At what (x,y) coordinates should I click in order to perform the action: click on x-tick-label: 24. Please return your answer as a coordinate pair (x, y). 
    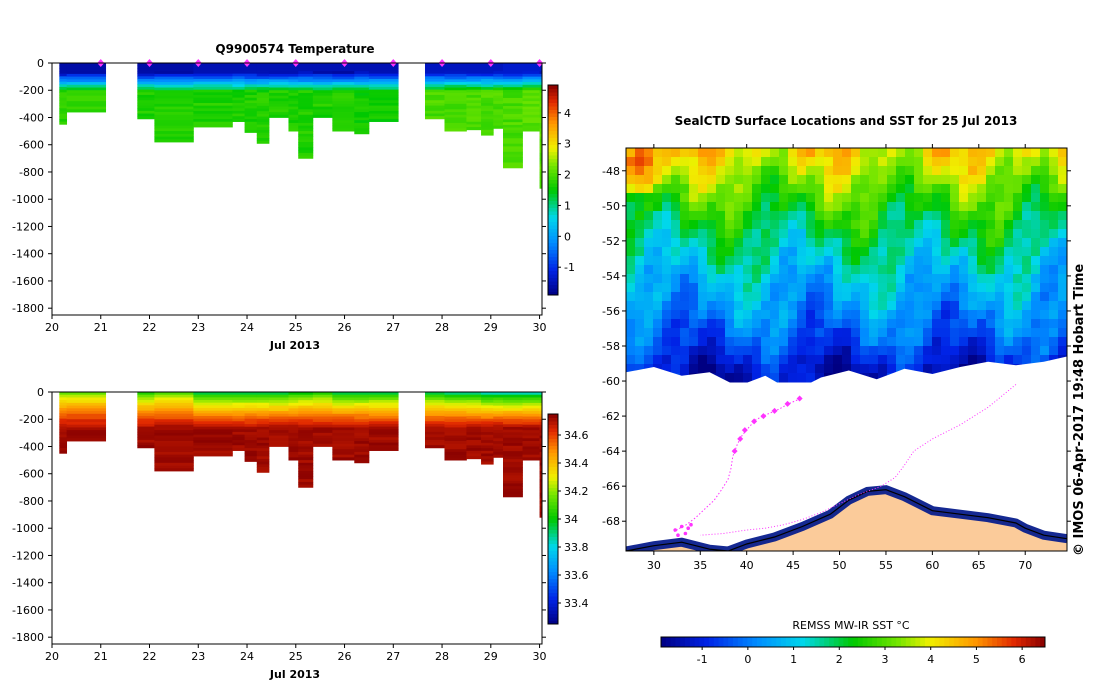
    Looking at the image, I should click on (247, 656).